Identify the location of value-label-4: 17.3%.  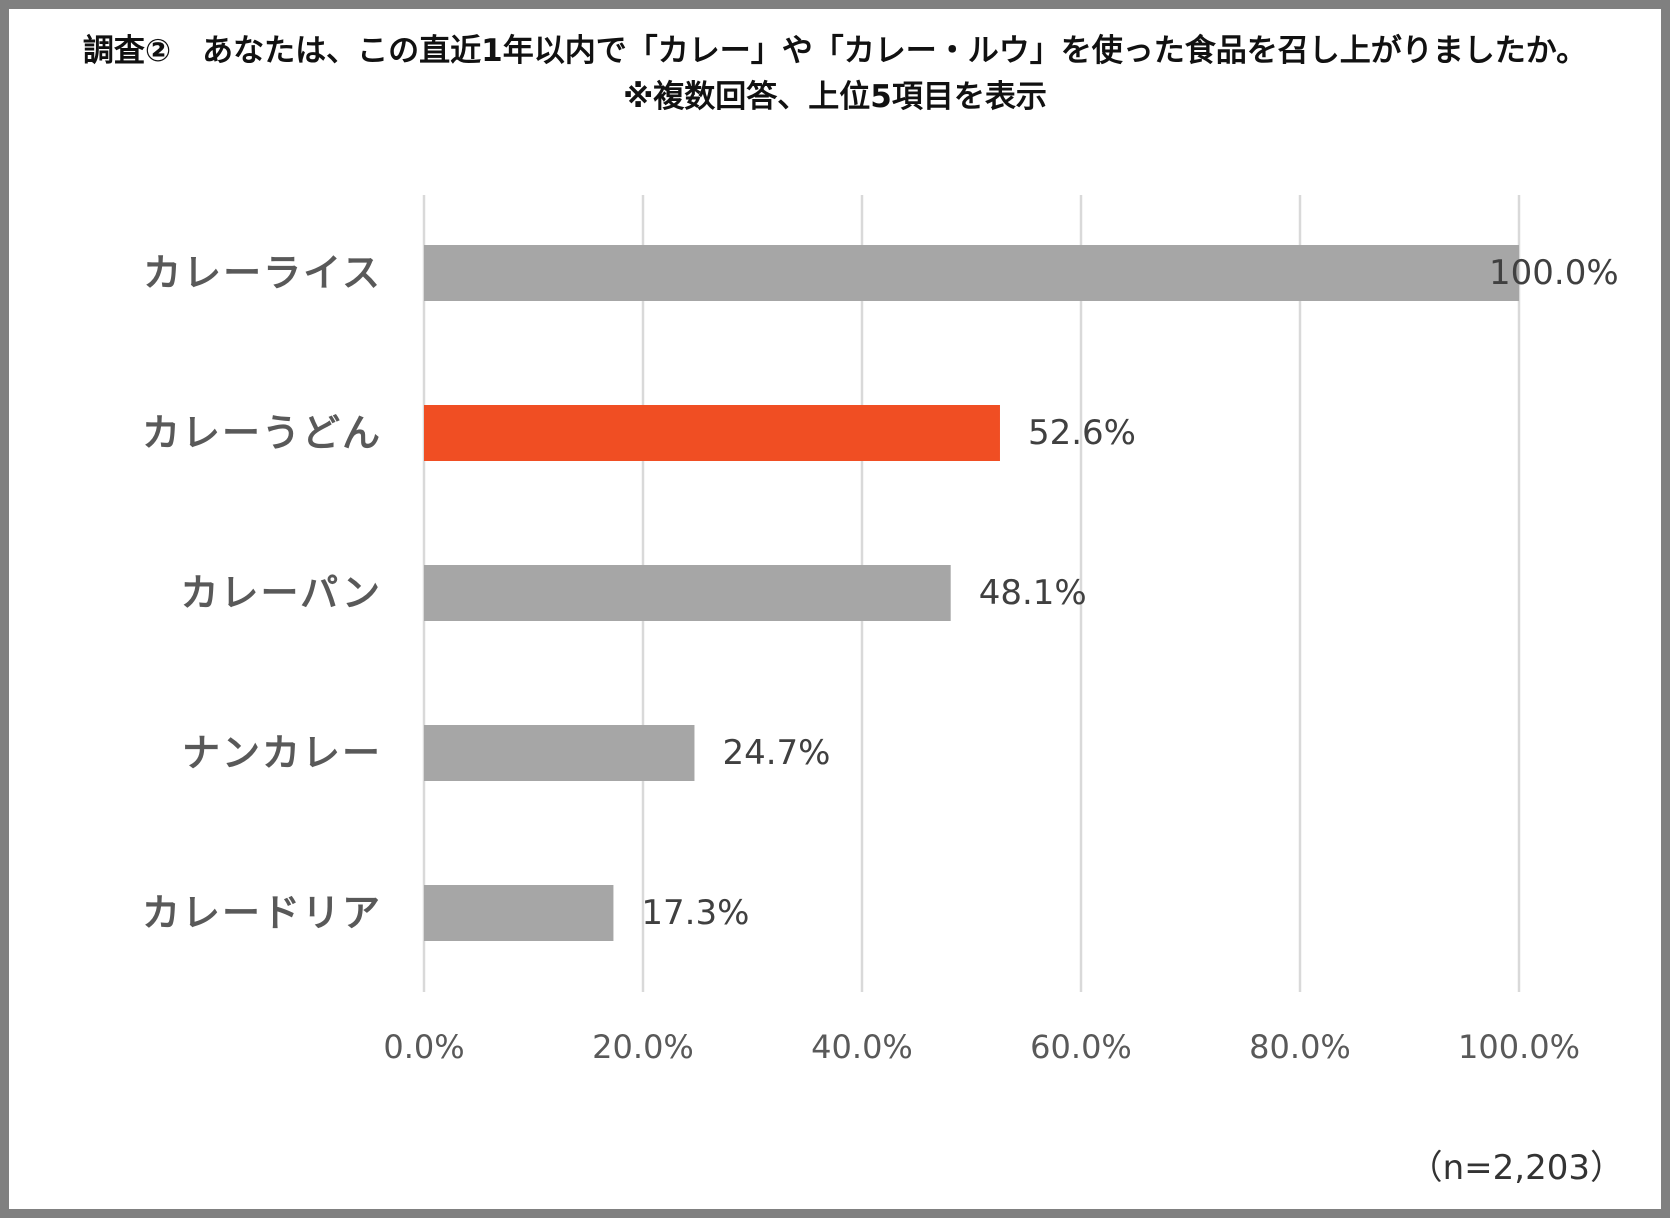
(695, 913).